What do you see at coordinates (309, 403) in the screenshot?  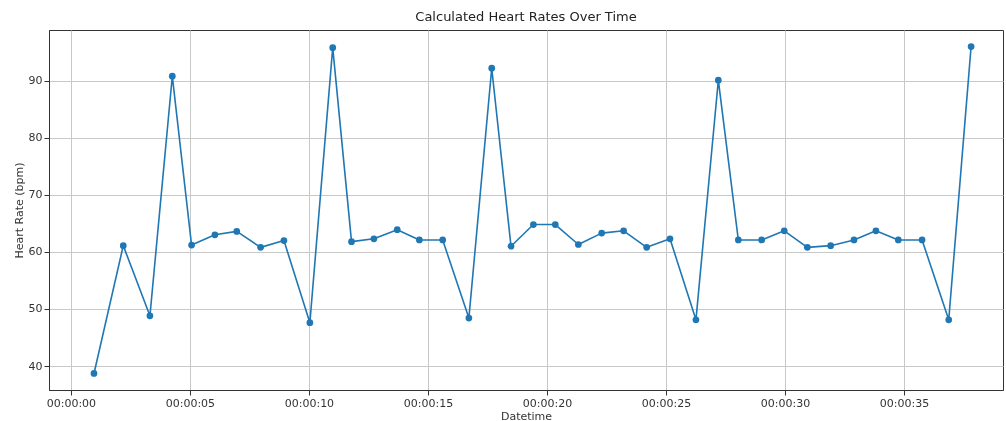 I see `x-tick-label: 00:00:10` at bounding box center [309, 403].